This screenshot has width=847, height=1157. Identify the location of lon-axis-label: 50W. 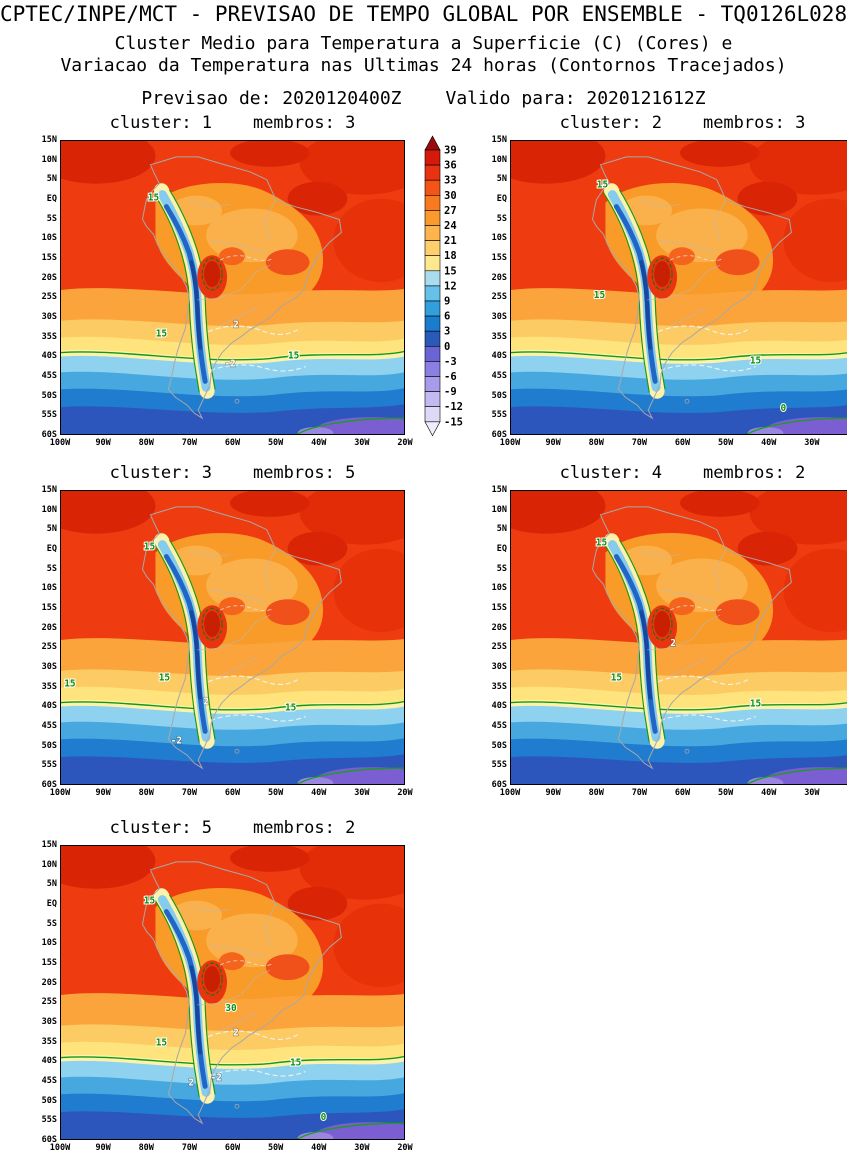
(275, 443).